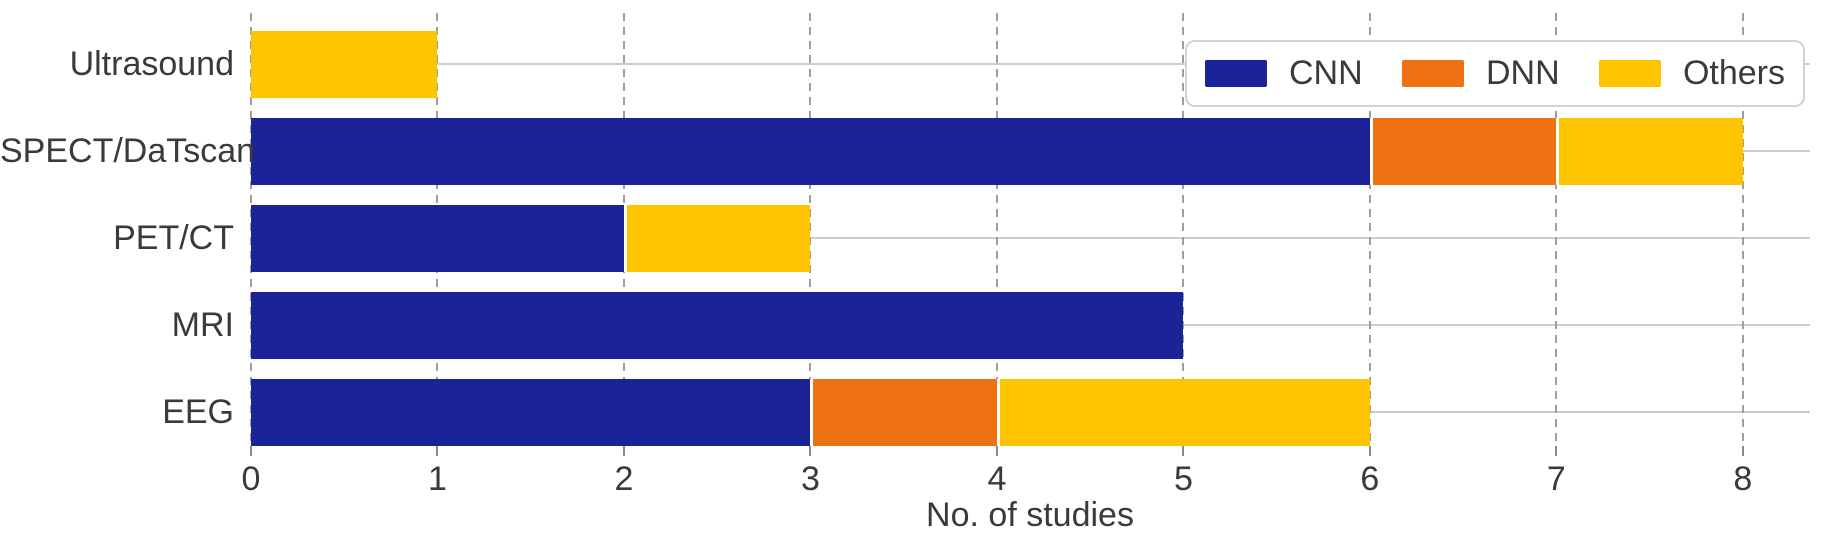 The width and height of the screenshot is (1829, 541). I want to click on x-tick-label: 1, so click(437, 479).